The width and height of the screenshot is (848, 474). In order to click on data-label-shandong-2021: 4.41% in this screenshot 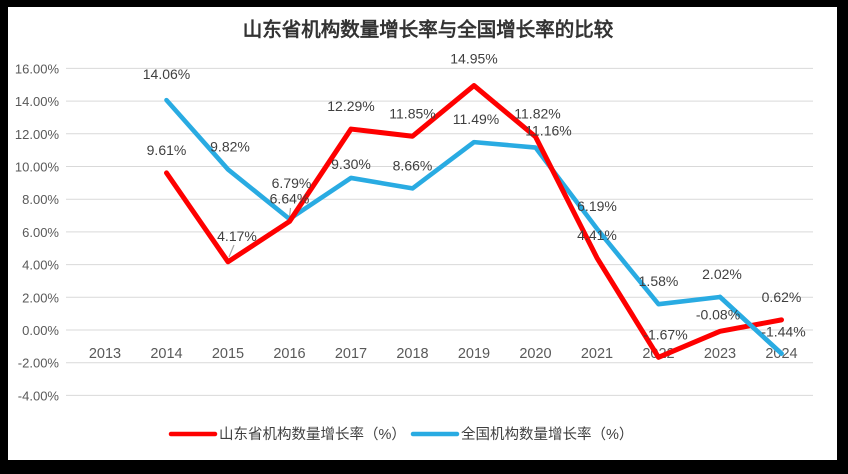, I will do `click(597, 235)`.